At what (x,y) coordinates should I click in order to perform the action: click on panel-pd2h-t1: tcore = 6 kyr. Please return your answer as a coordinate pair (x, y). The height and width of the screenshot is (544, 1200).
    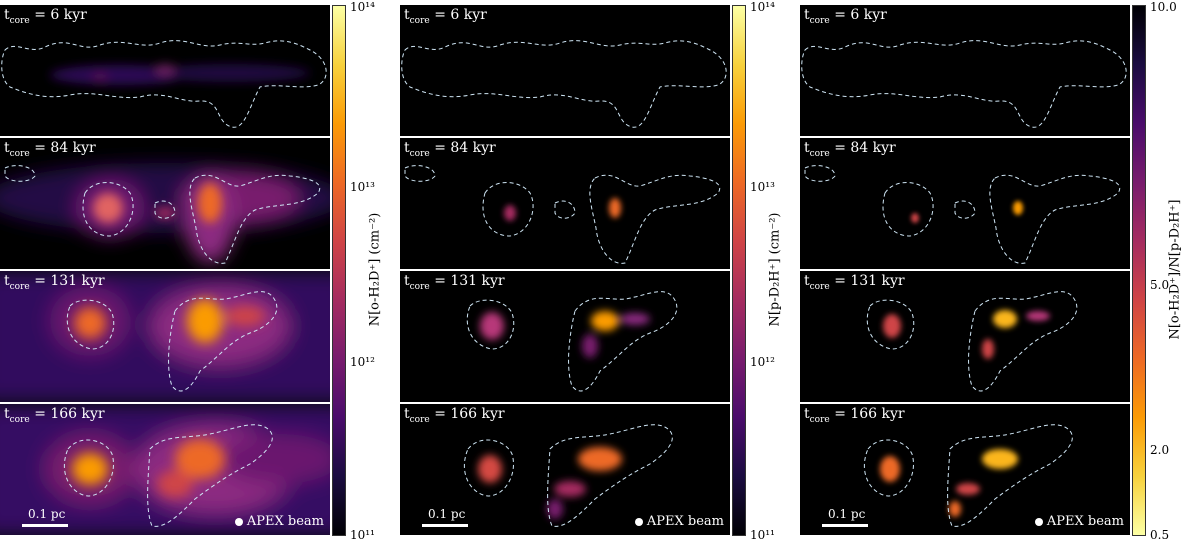
    Looking at the image, I should click on (565, 71).